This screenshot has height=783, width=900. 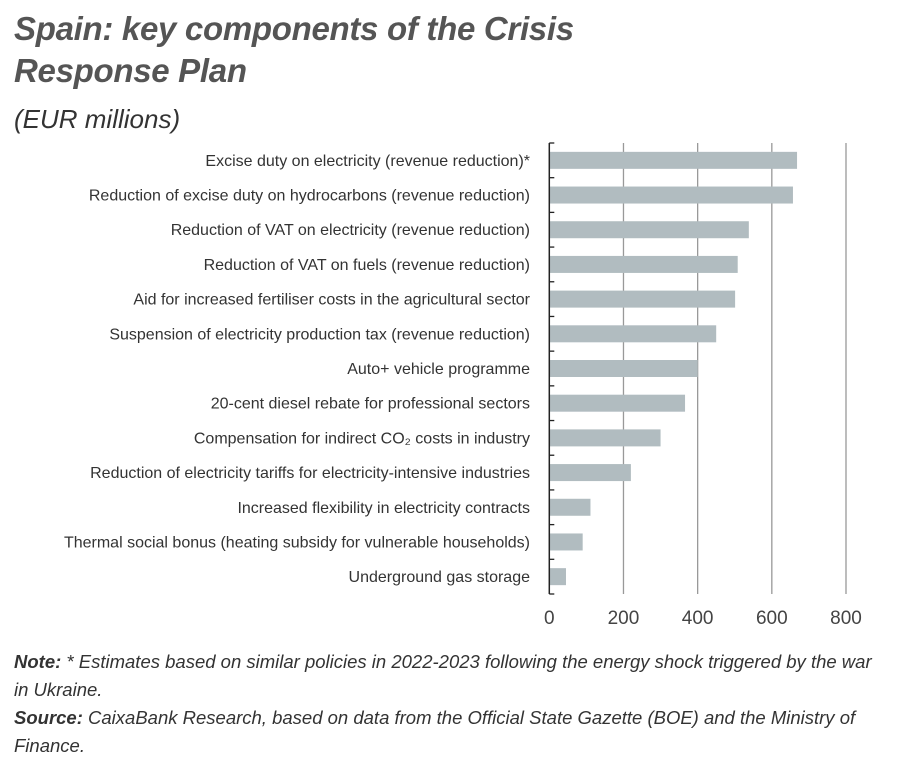 What do you see at coordinates (846, 618) in the screenshot?
I see `x-tick-label: 800` at bounding box center [846, 618].